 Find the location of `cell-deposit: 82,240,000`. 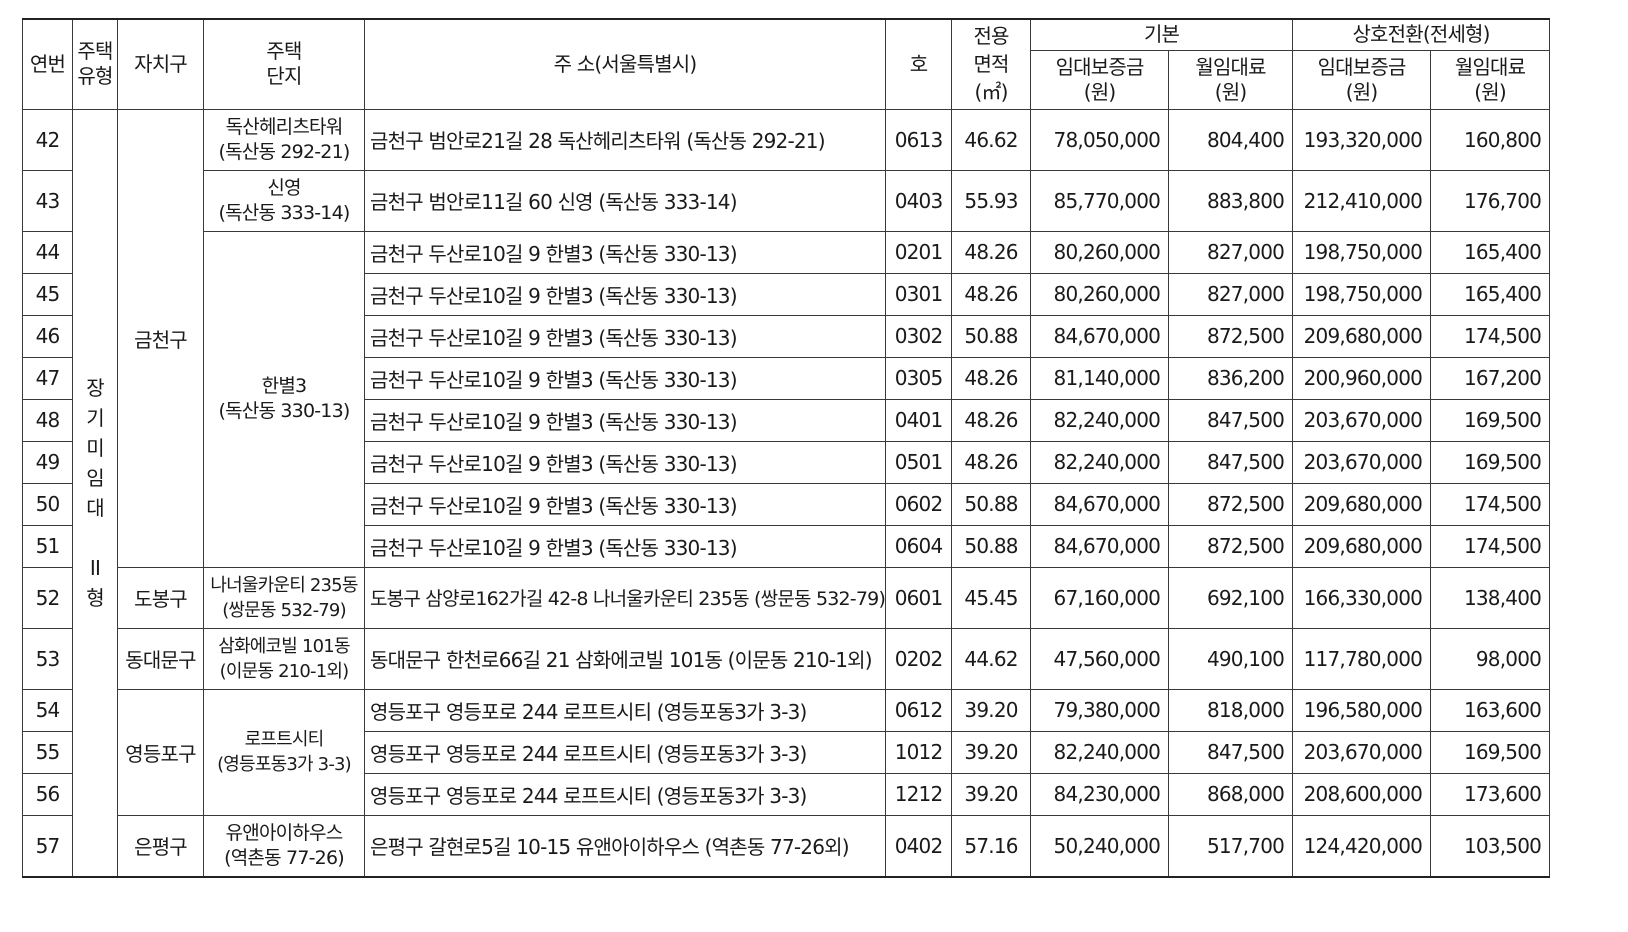

cell-deposit: 82,240,000 is located at coordinates (1100, 752).